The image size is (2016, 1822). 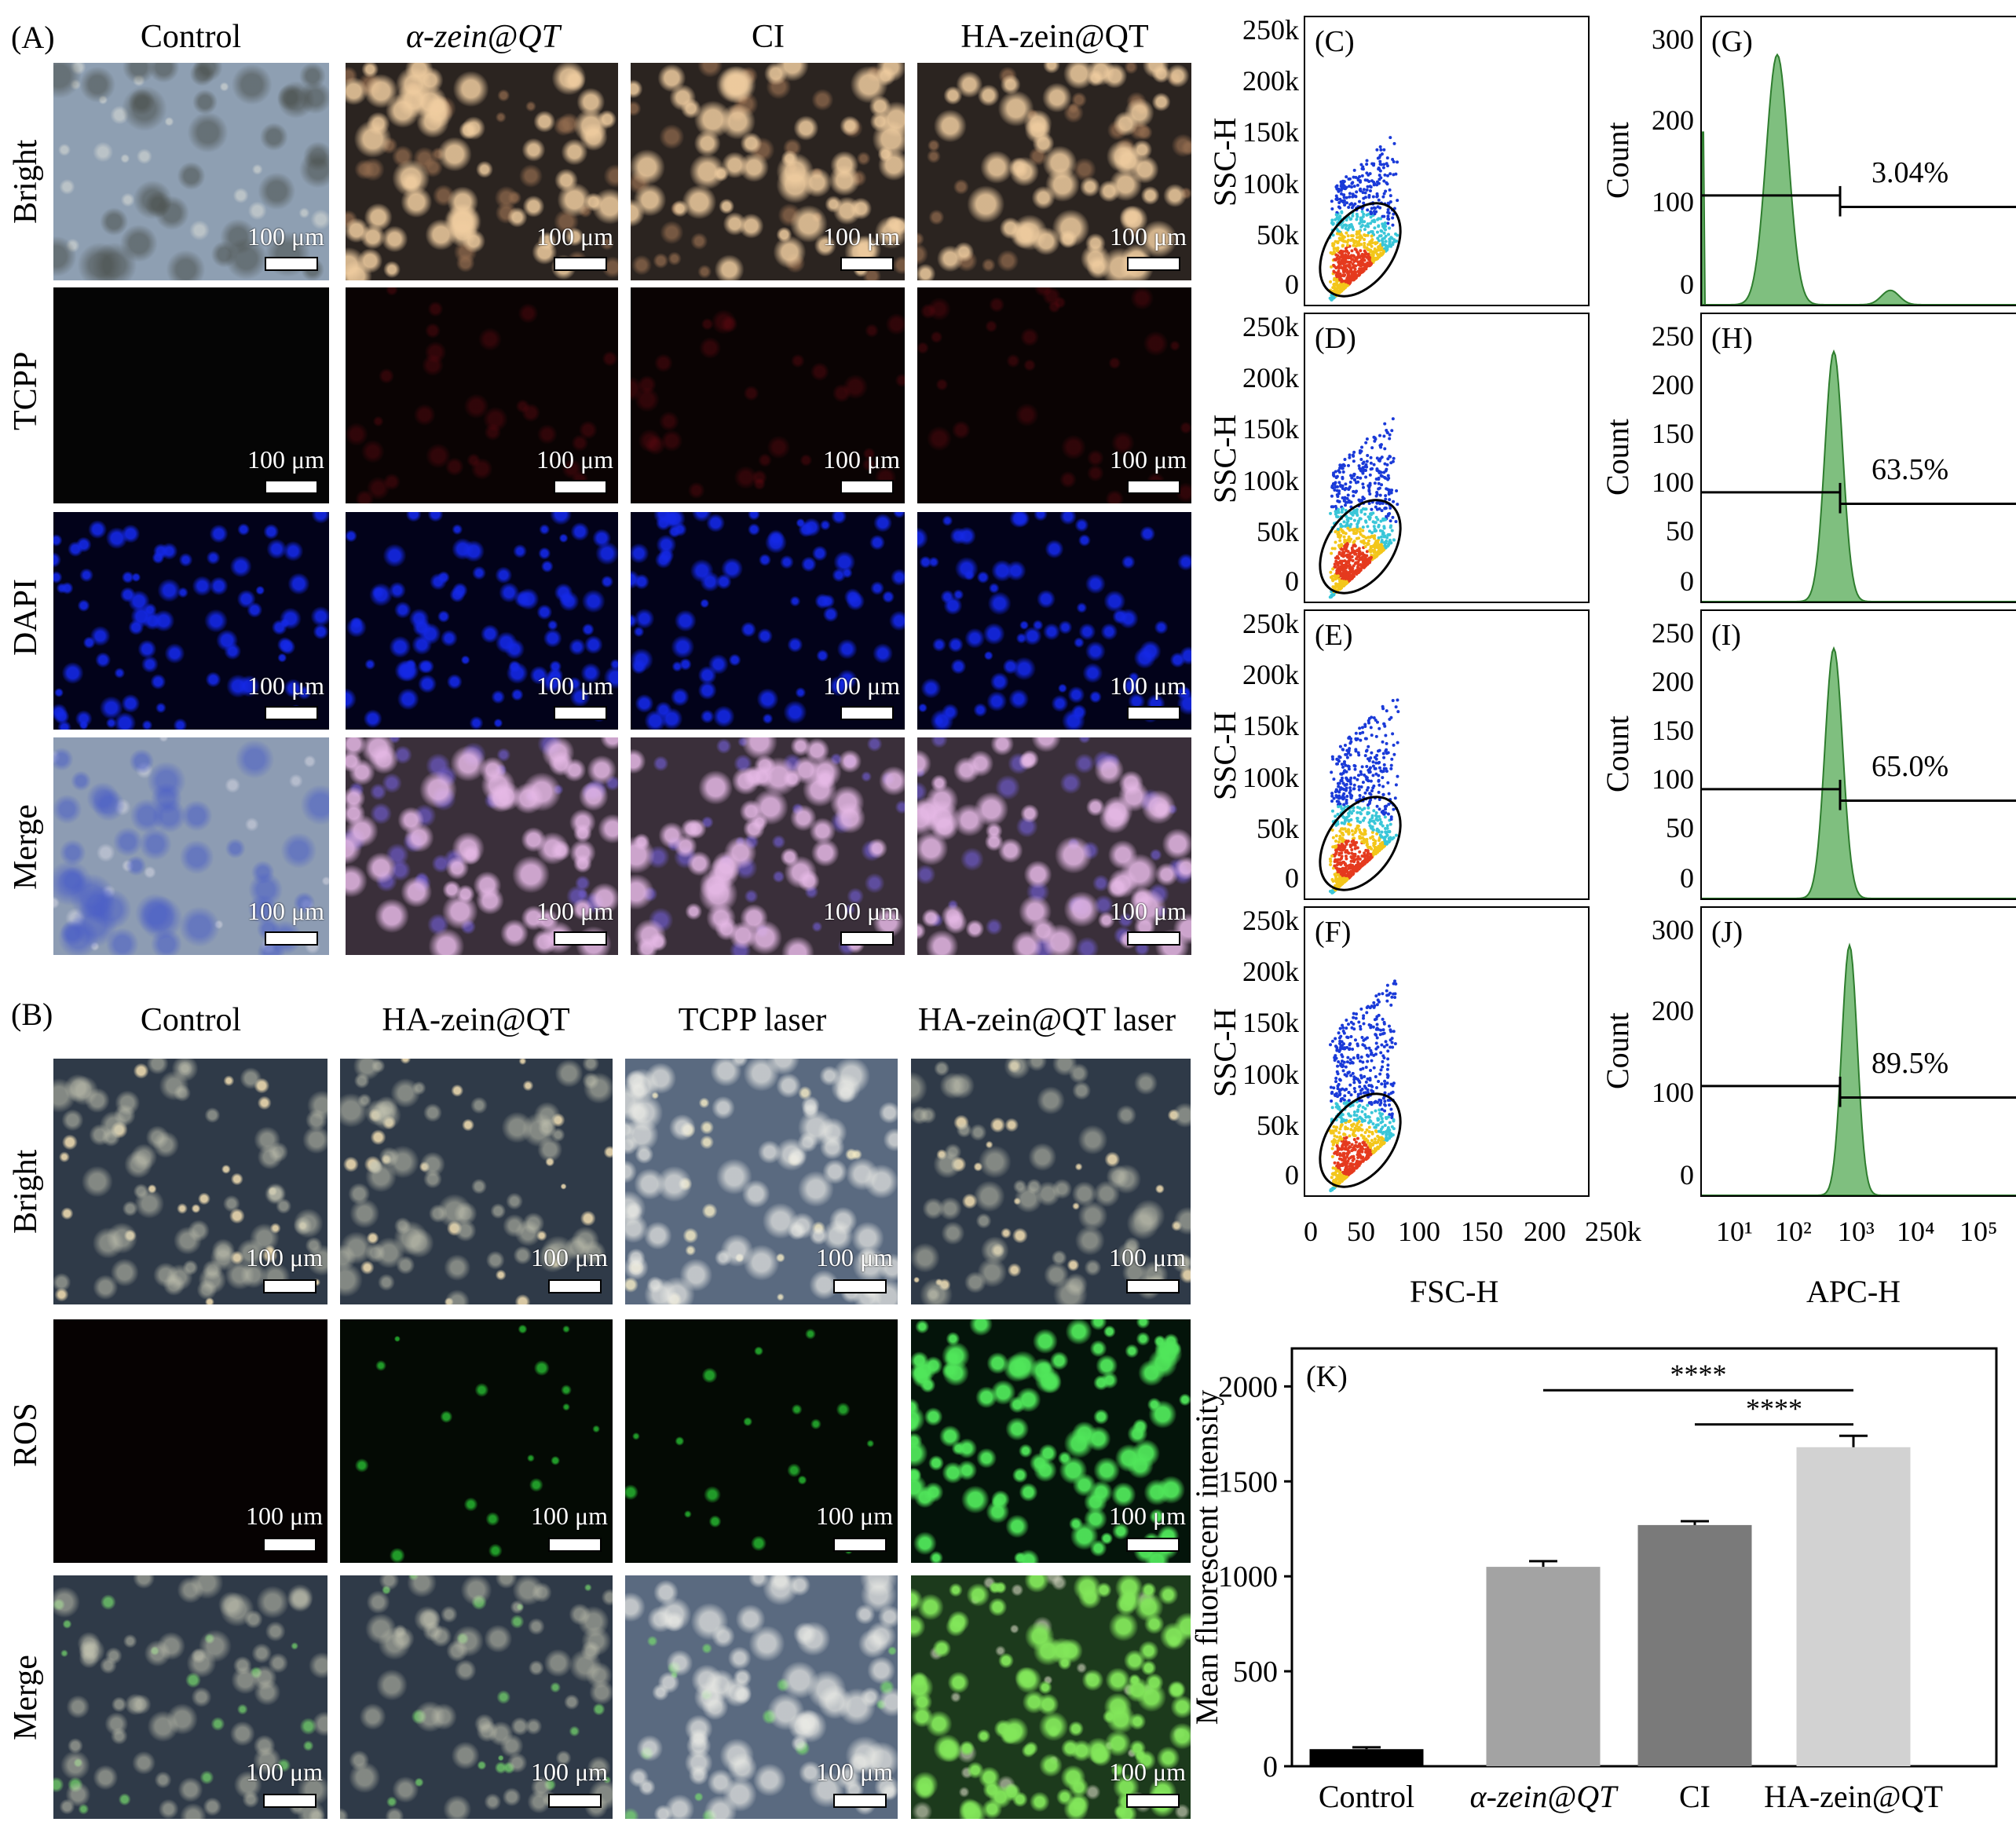 What do you see at coordinates (1270, 623) in the screenshot?
I see `y-tick-label: 250k` at bounding box center [1270, 623].